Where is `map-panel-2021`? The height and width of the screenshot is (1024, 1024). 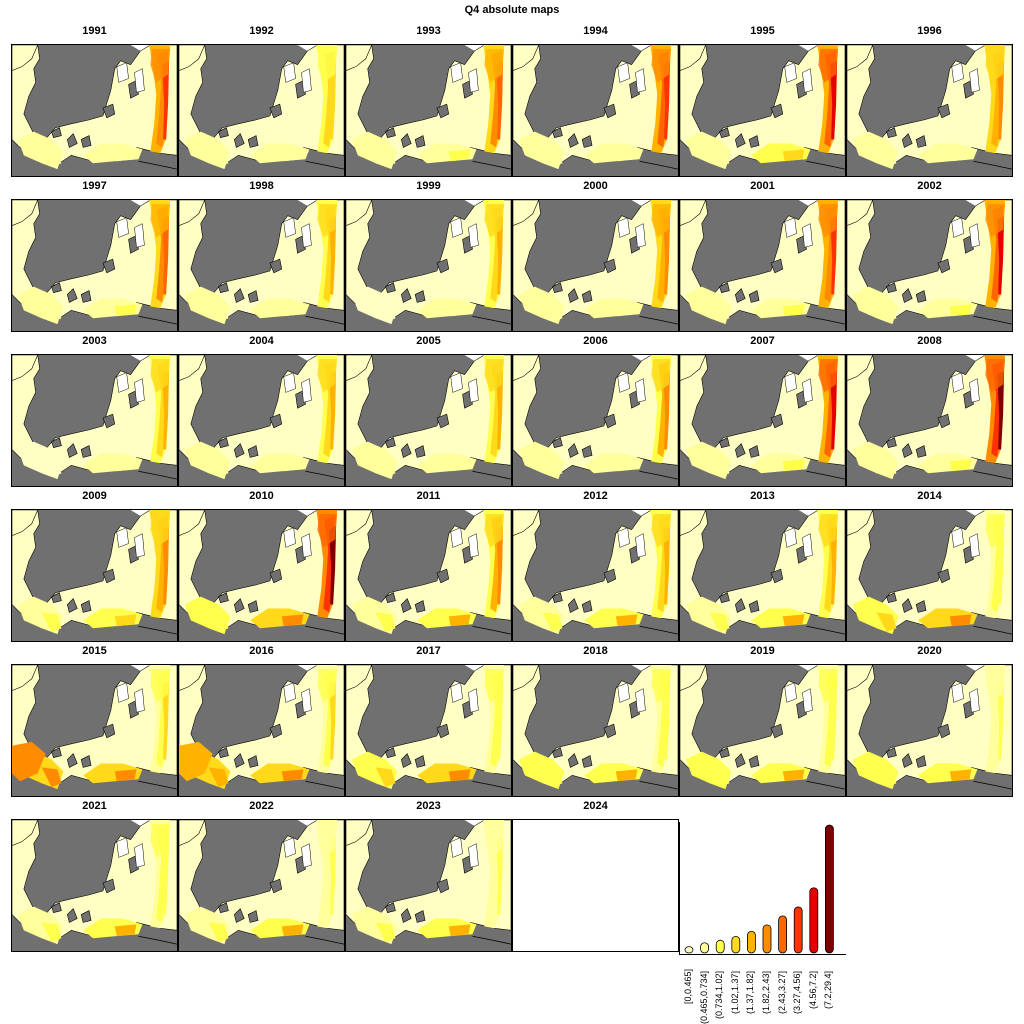 map-panel-2021 is located at coordinates (94, 885).